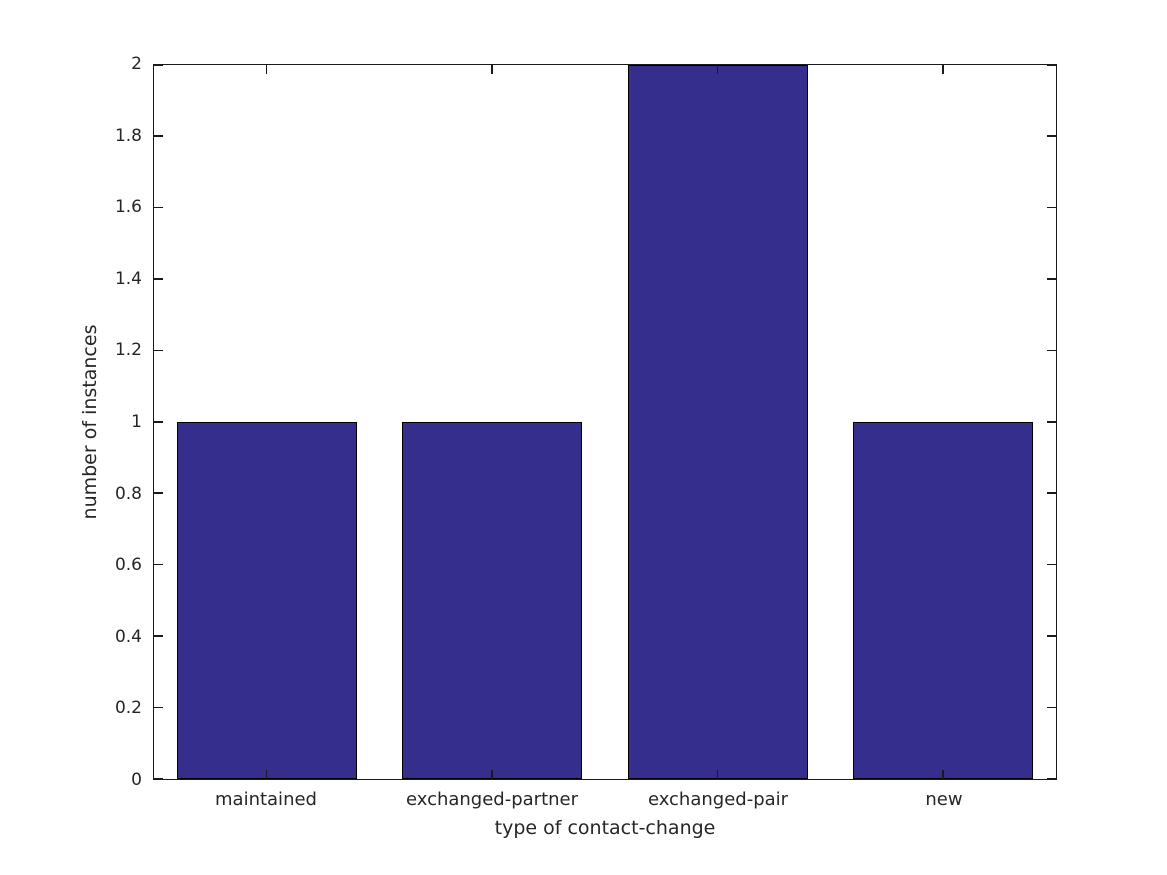 This screenshot has width=1167, height=875. Describe the element at coordinates (718, 799) in the screenshot. I see `x-tick-label: exchanged-pair` at that location.